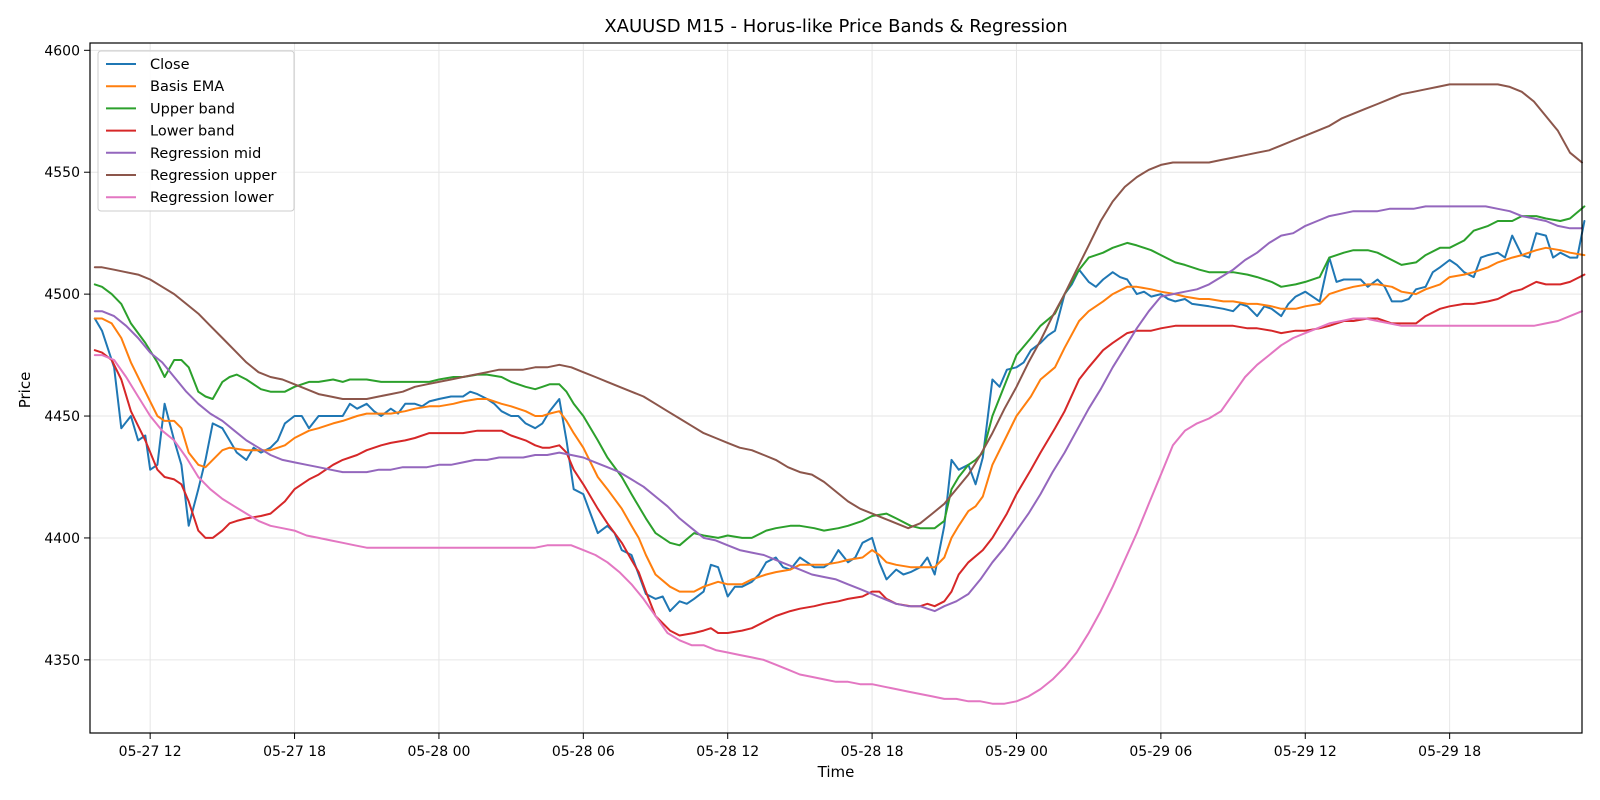 The height and width of the screenshot is (800, 1600). Describe the element at coordinates (727, 752) in the screenshot. I see `x-tick-label: 05-28 12` at that location.